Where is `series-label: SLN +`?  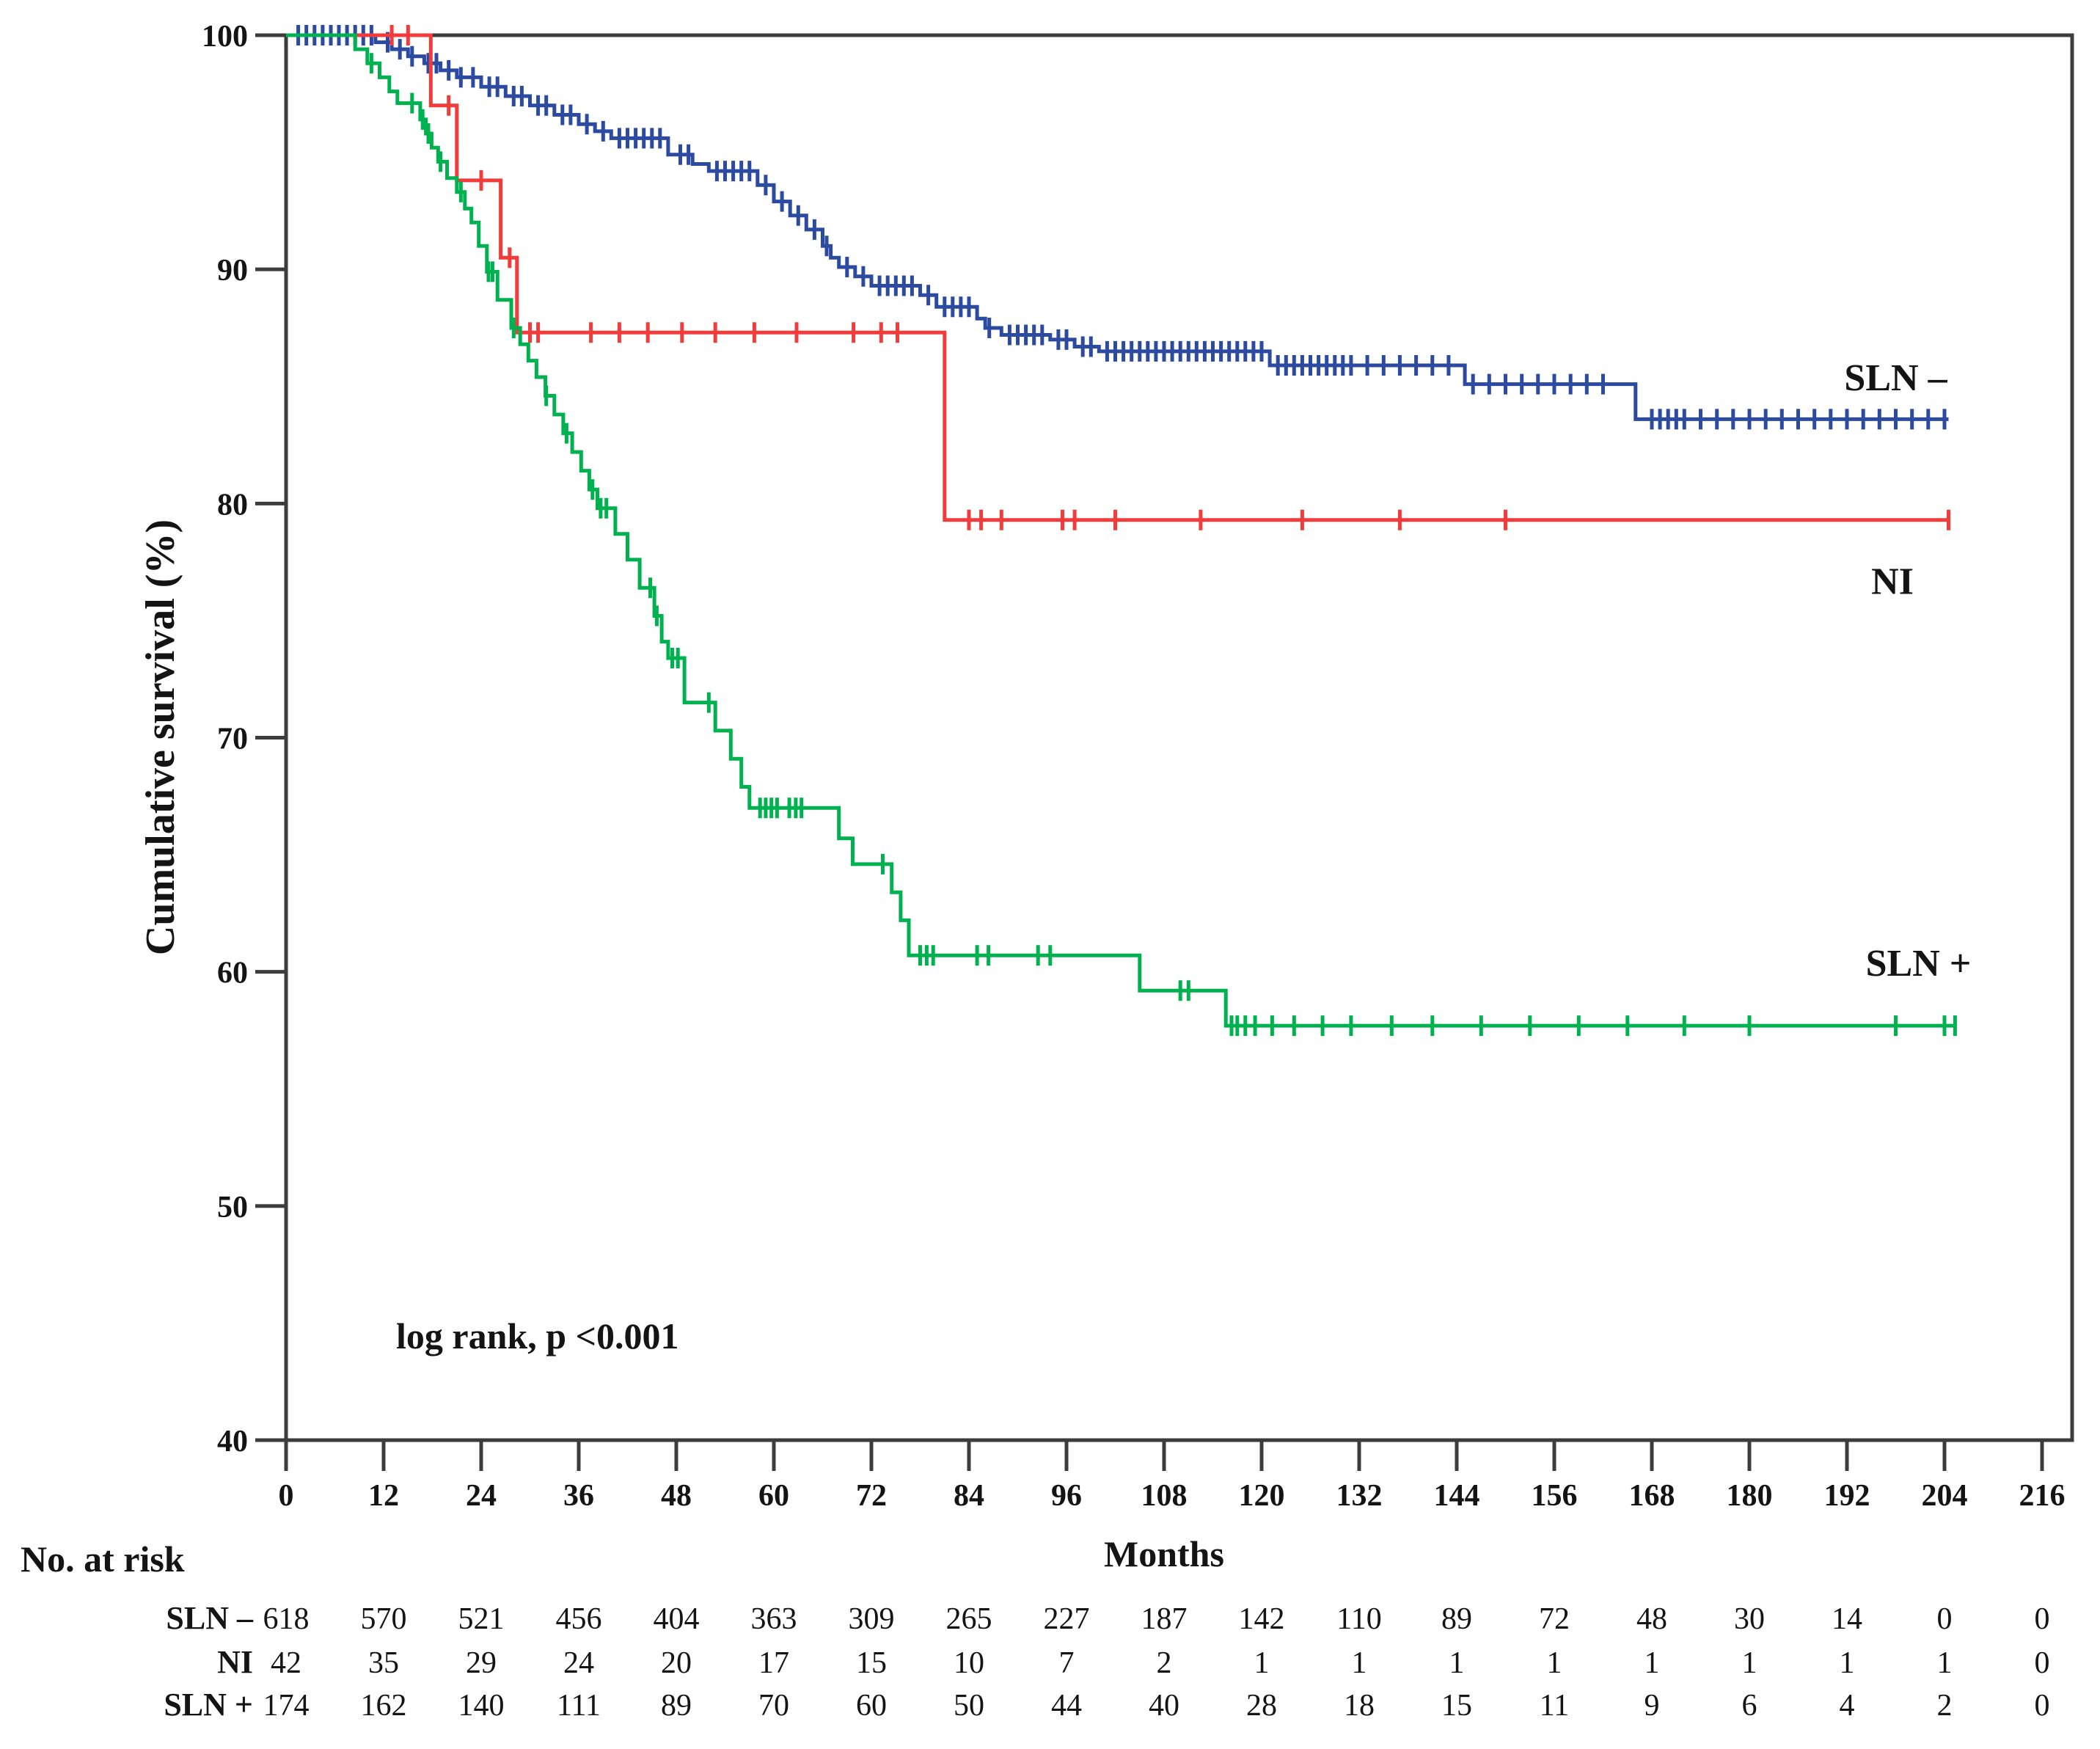
series-label: SLN + is located at coordinates (1919, 964).